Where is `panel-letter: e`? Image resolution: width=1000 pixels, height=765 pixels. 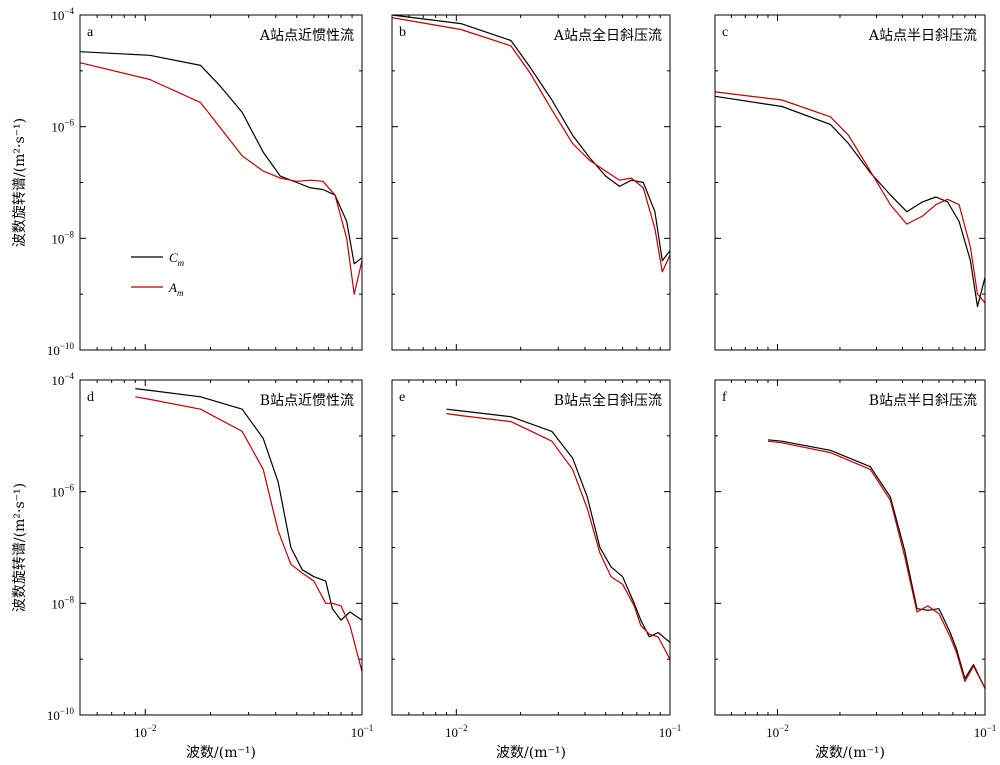 panel-letter: e is located at coordinates (402, 397).